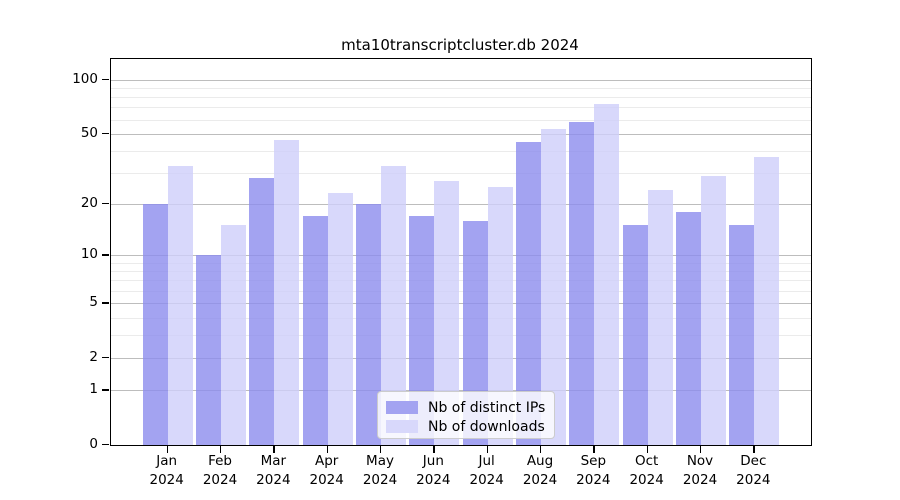 The height and width of the screenshot is (500, 900). I want to click on x-tick-label: Feb 2024, so click(220, 470).